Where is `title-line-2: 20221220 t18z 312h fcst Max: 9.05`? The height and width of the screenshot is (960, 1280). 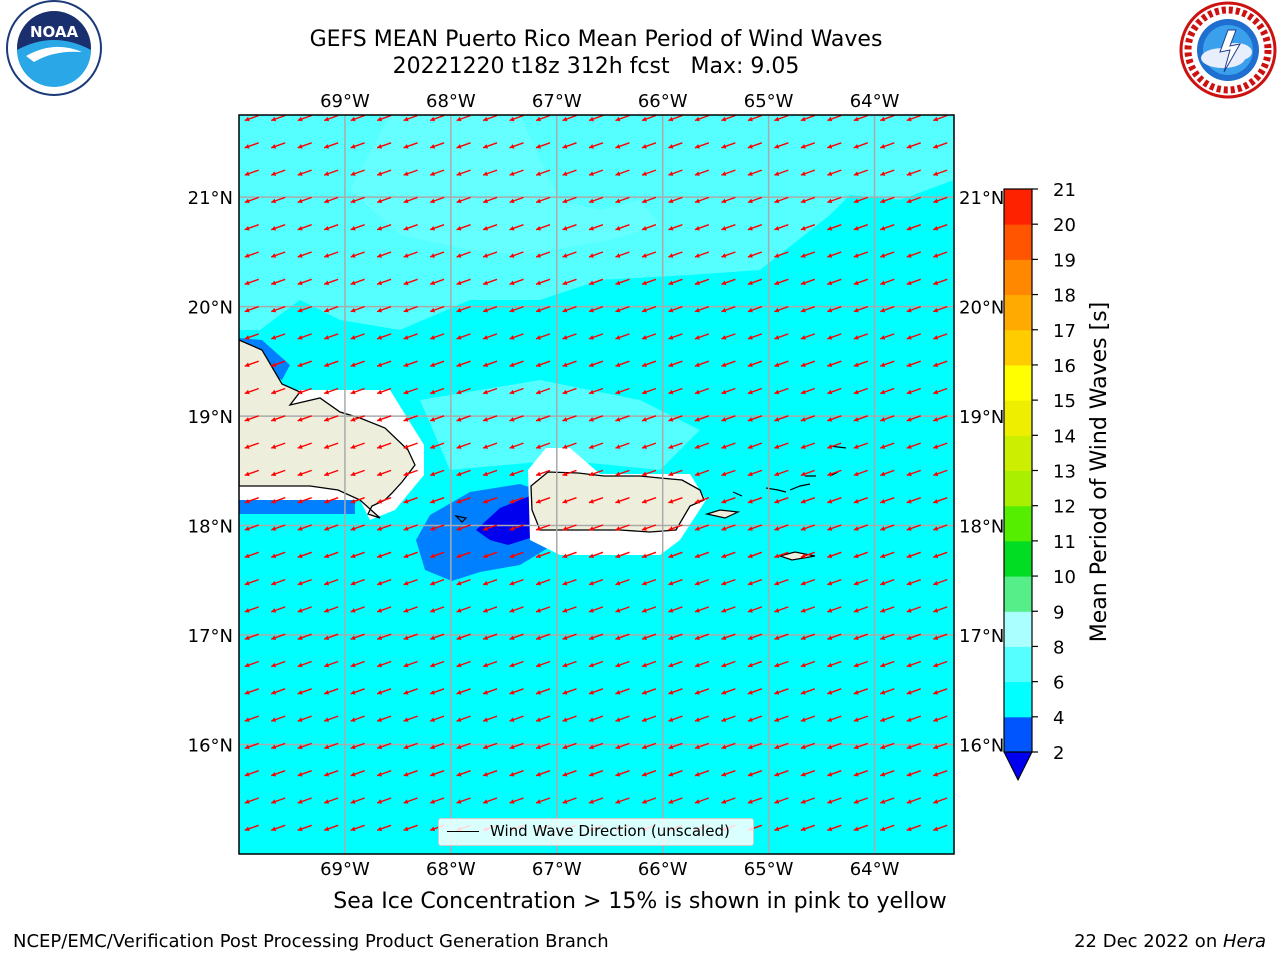 title-line-2: 20221220 t18z 312h fcst Max: 9.05 is located at coordinates (596, 66).